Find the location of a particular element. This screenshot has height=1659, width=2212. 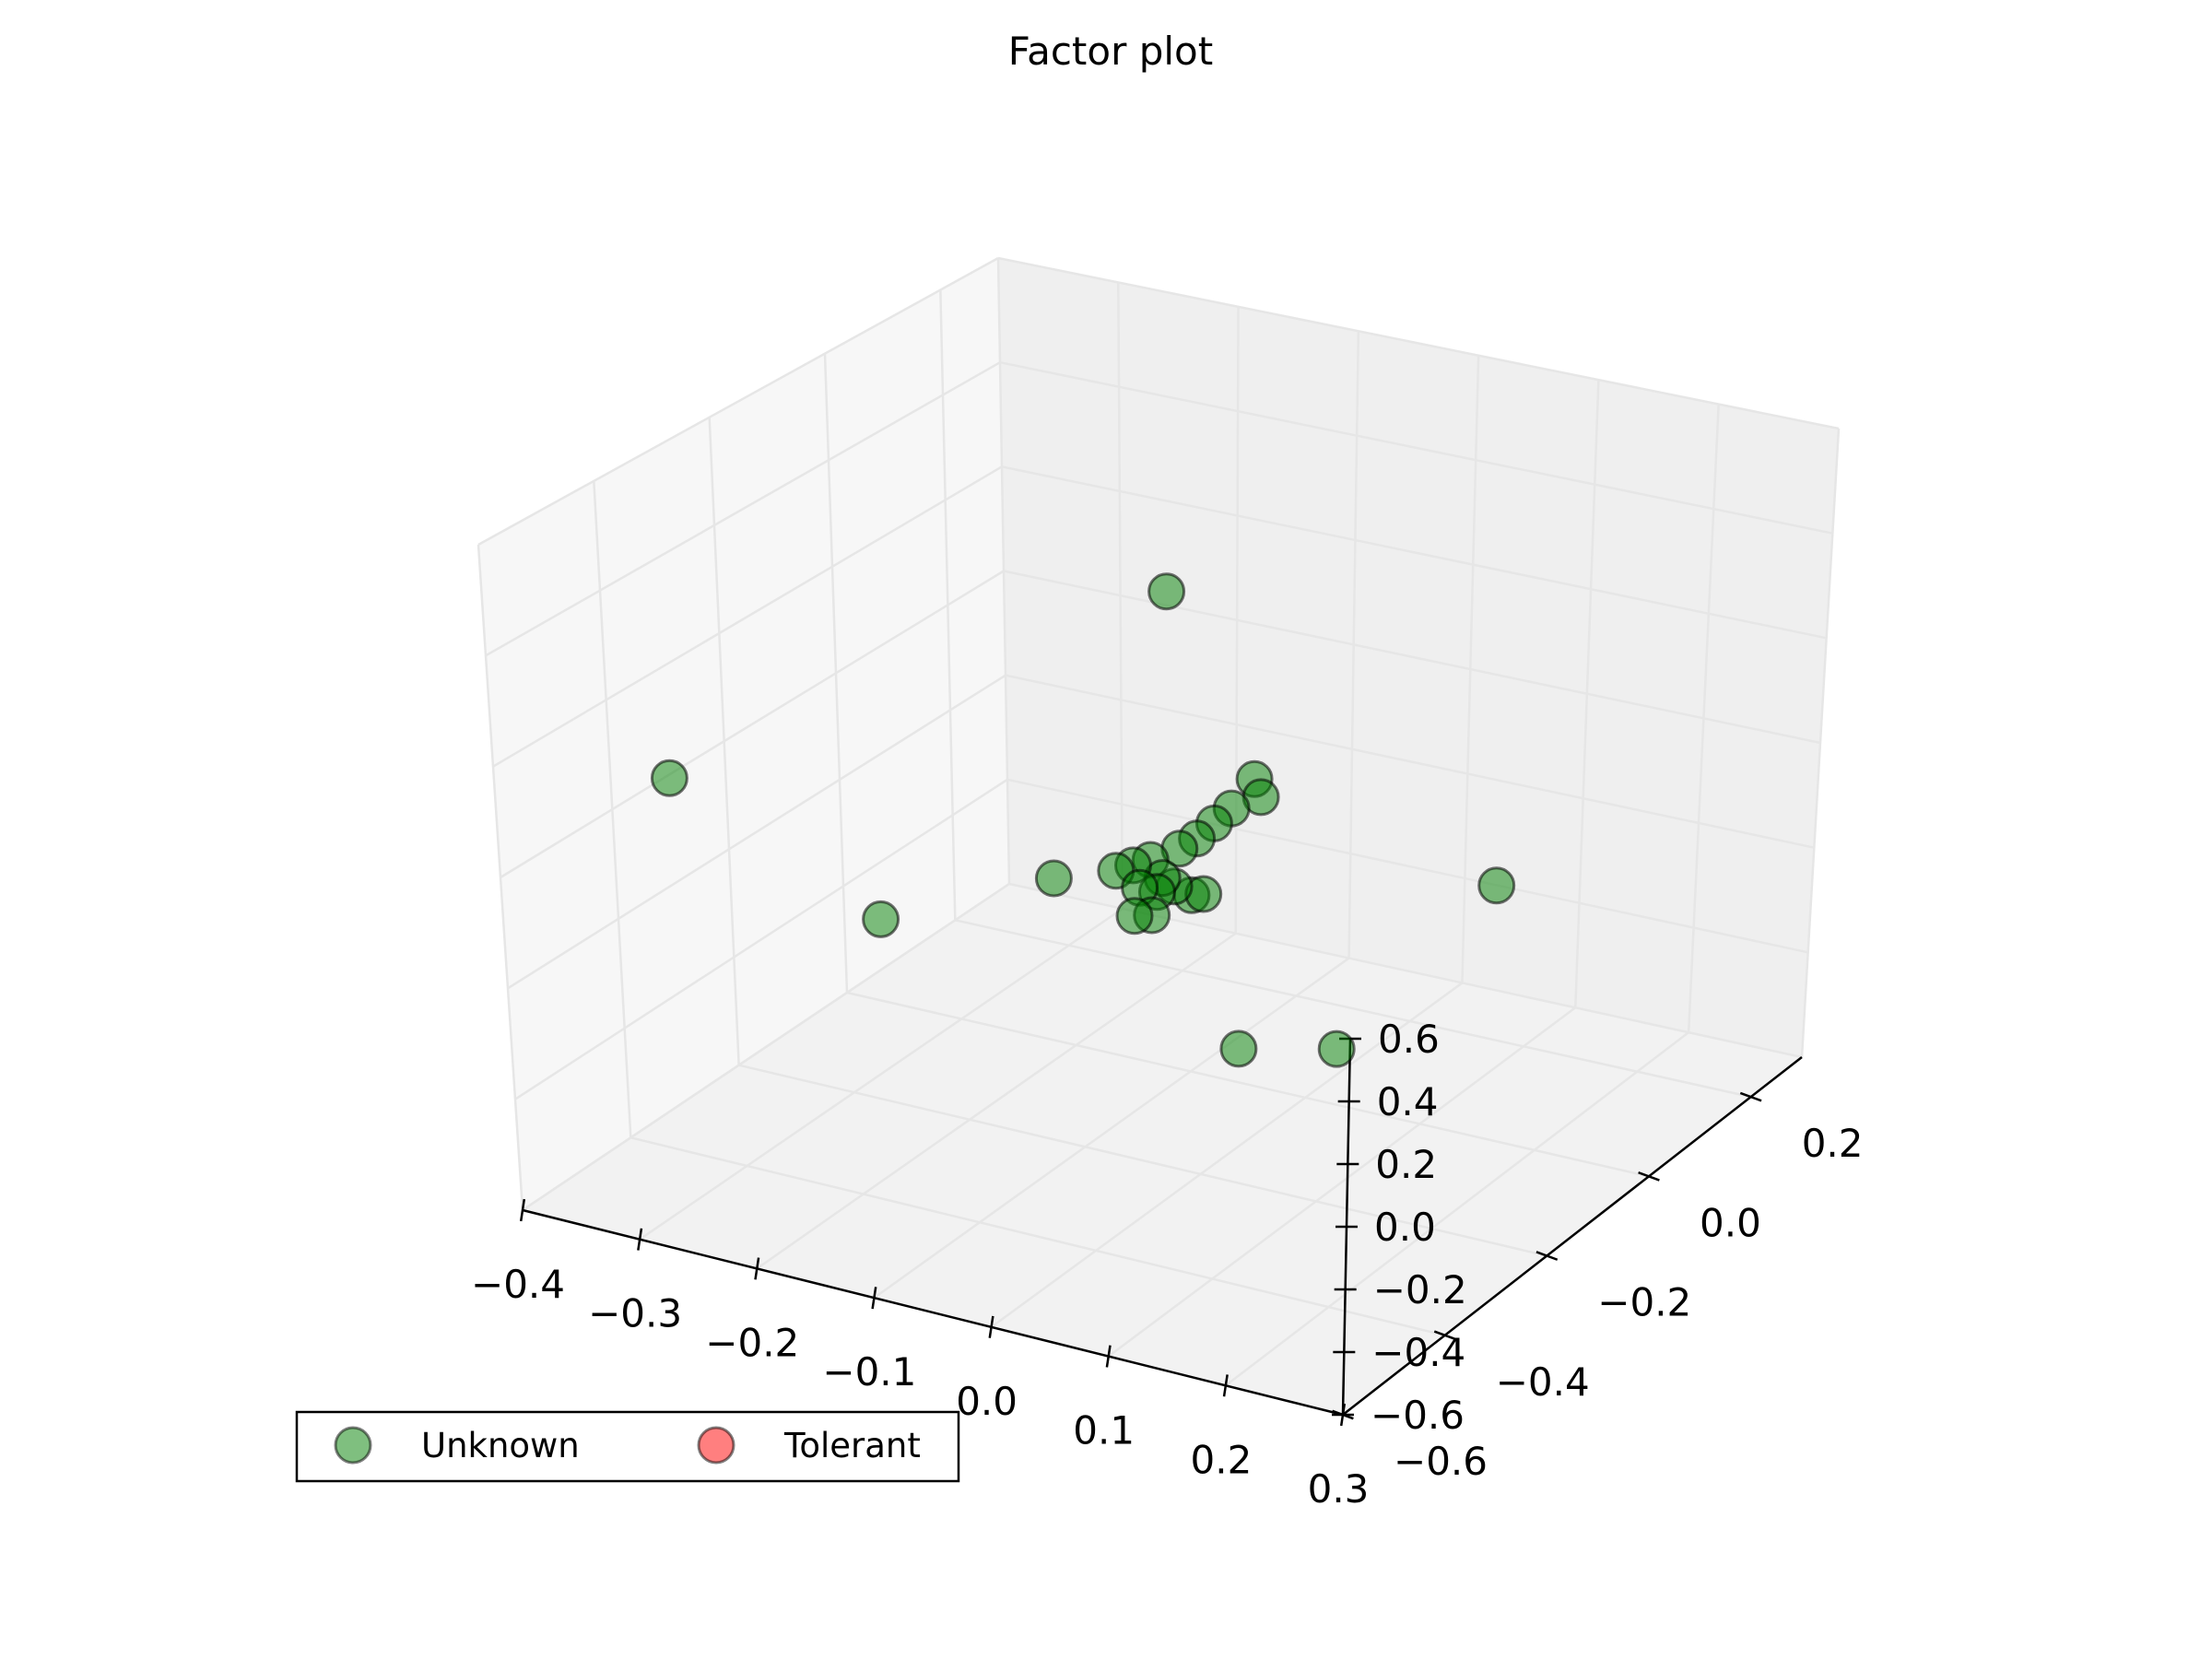

z-tick-label: −0.4 is located at coordinates (1418, 1352).